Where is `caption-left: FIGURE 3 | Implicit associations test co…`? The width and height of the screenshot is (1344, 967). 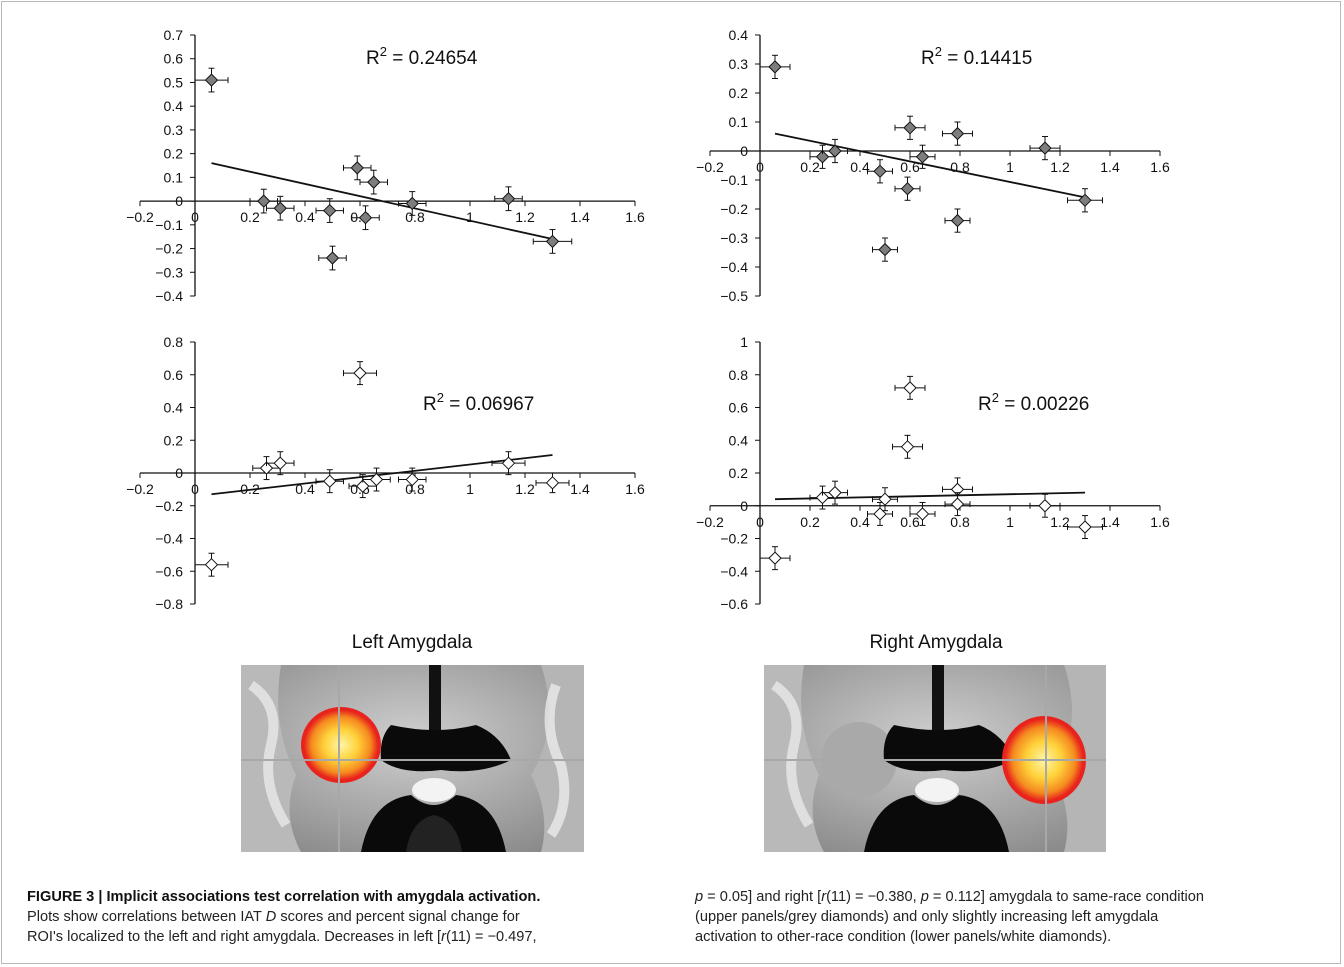 caption-left: FIGURE 3 | Implicit associations test co… is located at coordinates (347, 917).